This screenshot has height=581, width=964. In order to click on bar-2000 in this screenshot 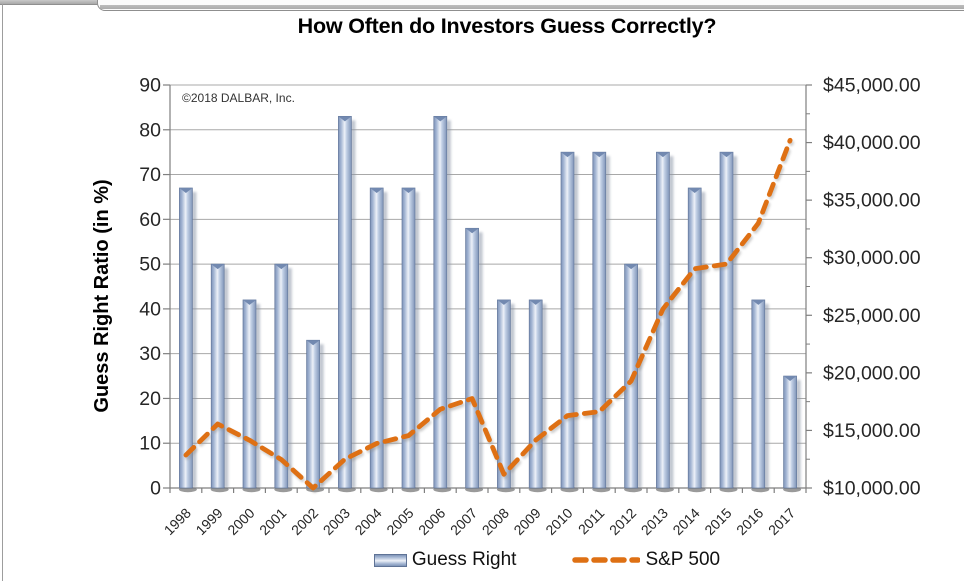, I will do `click(249, 394)`.